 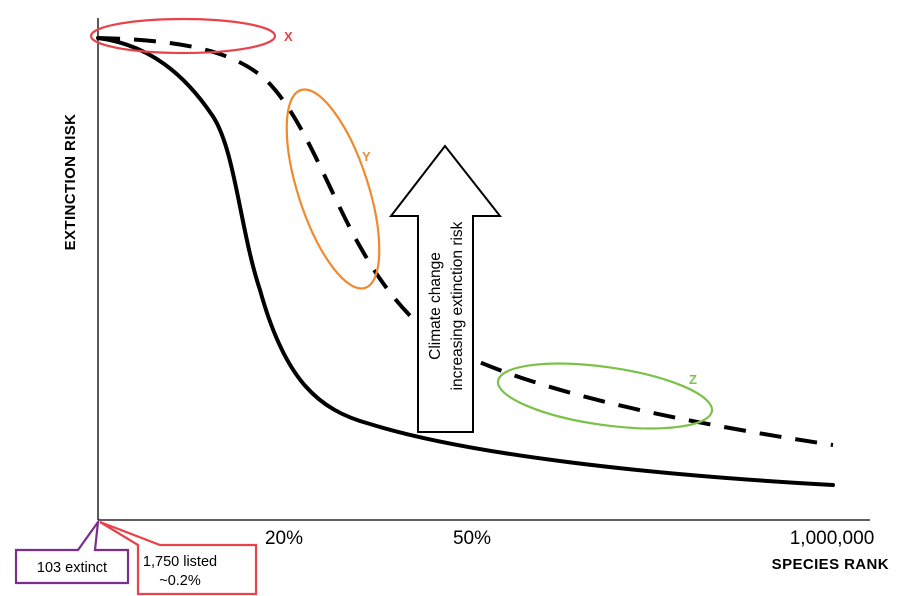 I want to click on label-y: Y, so click(x=366, y=156).